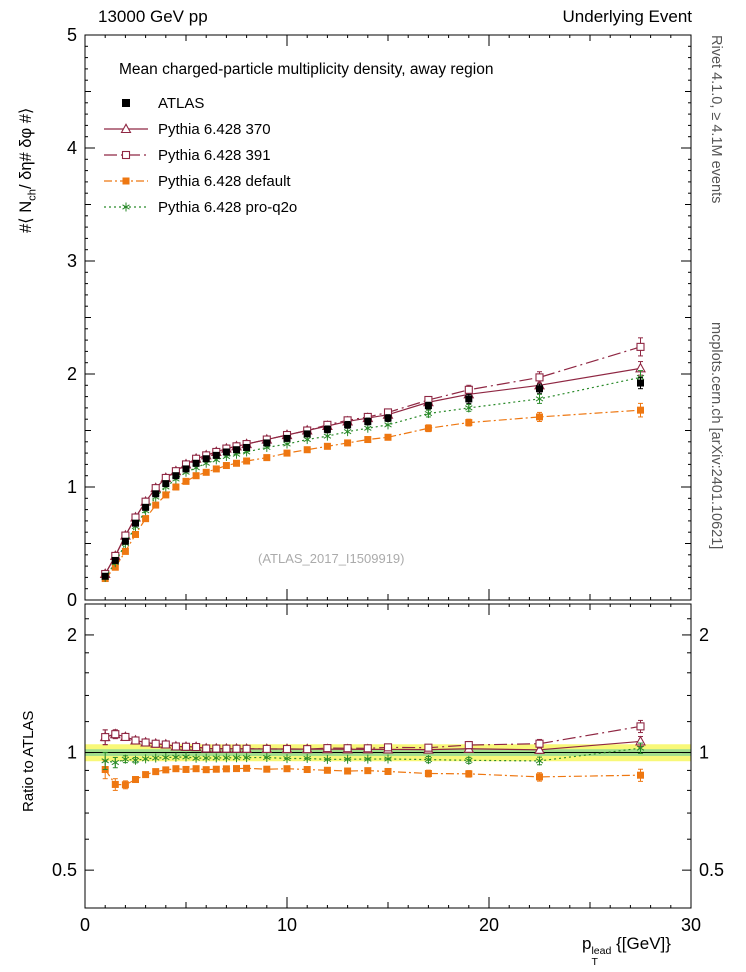 The width and height of the screenshot is (746, 972). Describe the element at coordinates (594, 962) in the screenshot. I see `xlabel-sub: T` at that location.